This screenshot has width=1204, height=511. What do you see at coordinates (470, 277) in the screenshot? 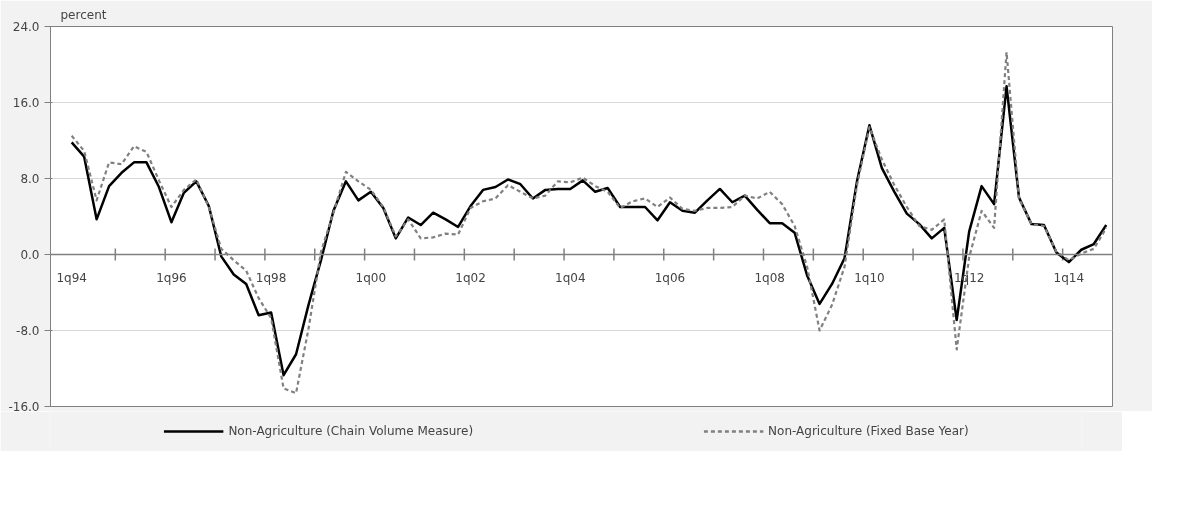
I see `x-tick-label: 1q02` at bounding box center [470, 277].